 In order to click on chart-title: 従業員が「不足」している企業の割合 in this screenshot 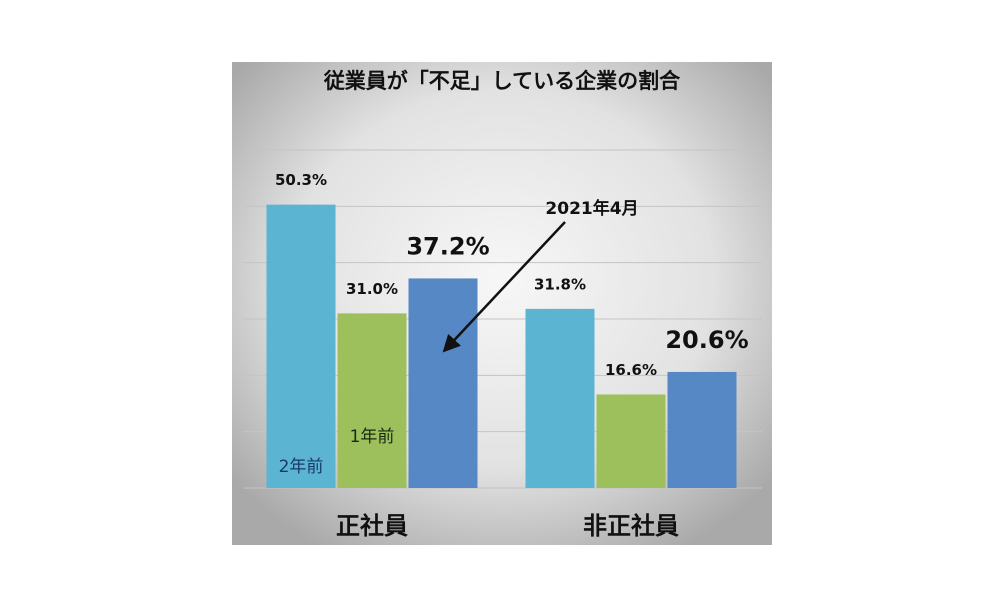, I will do `click(502, 81)`.